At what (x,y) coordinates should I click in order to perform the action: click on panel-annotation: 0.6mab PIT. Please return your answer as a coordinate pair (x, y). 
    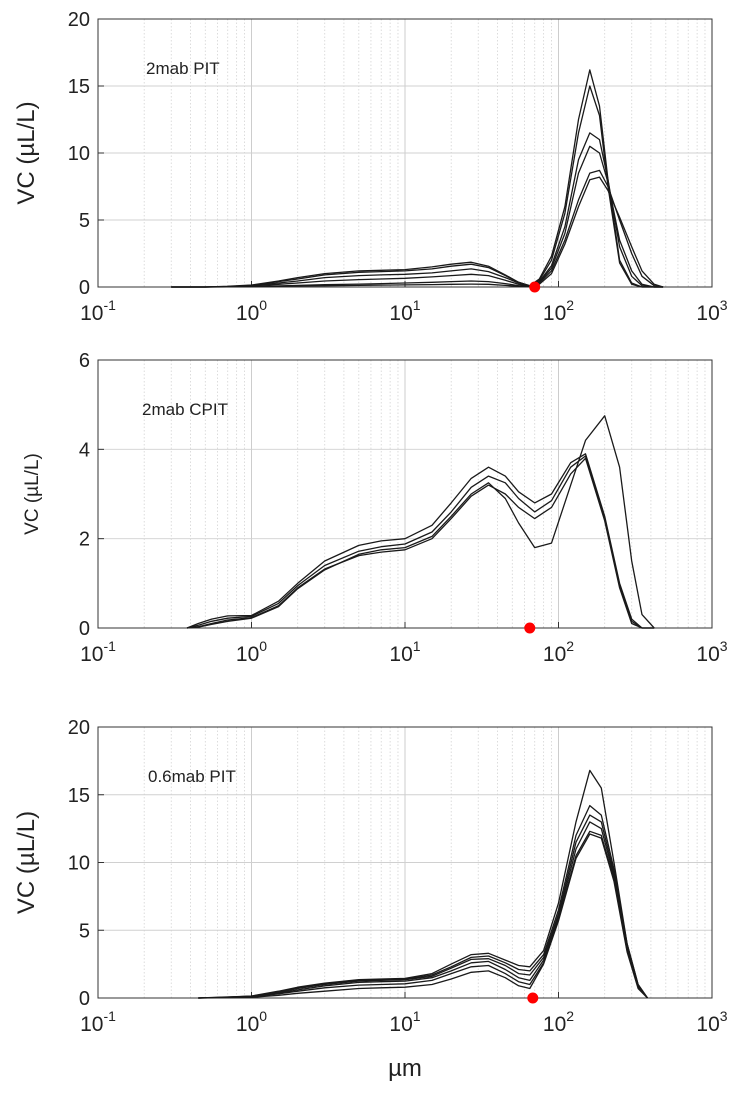
    Looking at the image, I should click on (192, 776).